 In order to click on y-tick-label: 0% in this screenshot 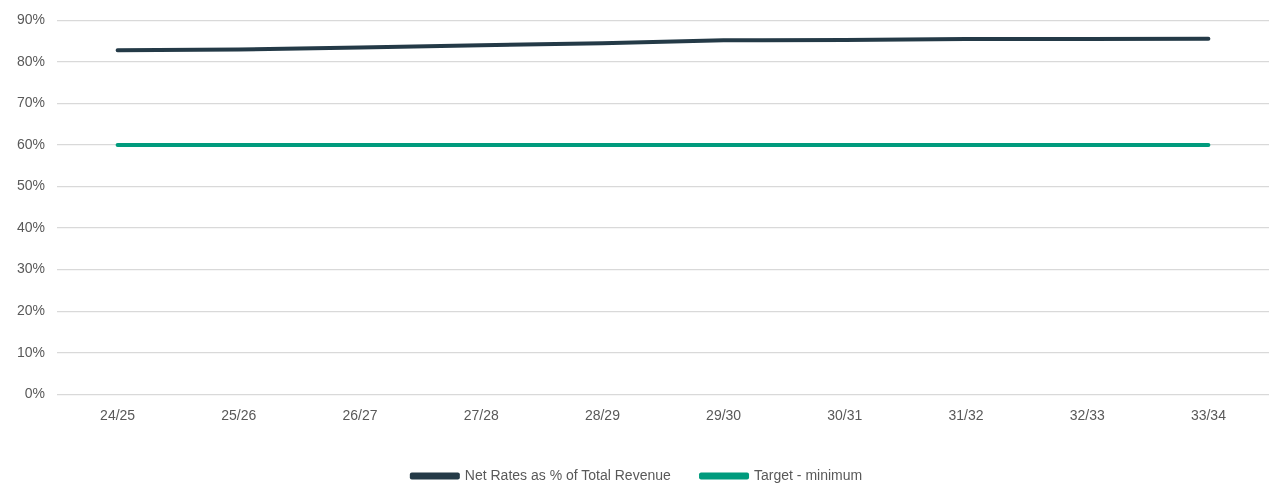, I will do `click(35, 393)`.